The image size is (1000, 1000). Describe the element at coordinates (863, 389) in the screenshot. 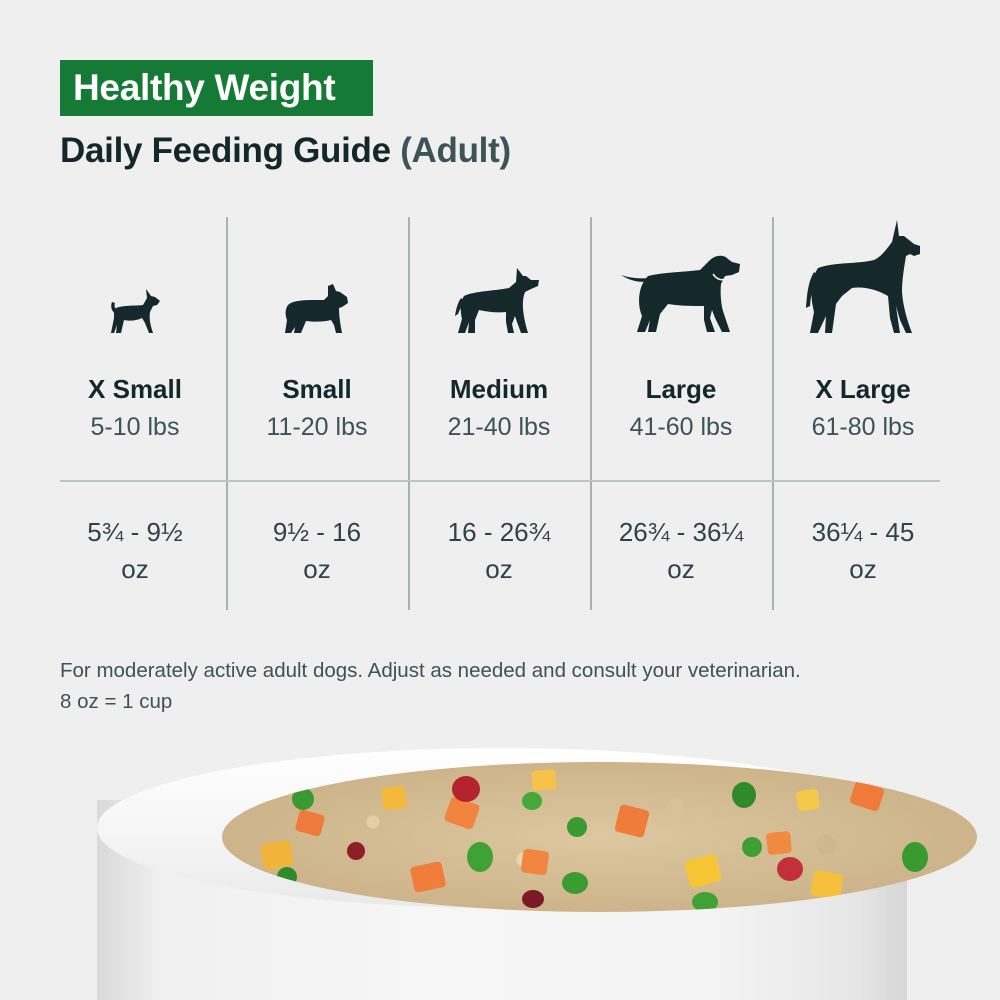

I see `size-label: X Large` at that location.